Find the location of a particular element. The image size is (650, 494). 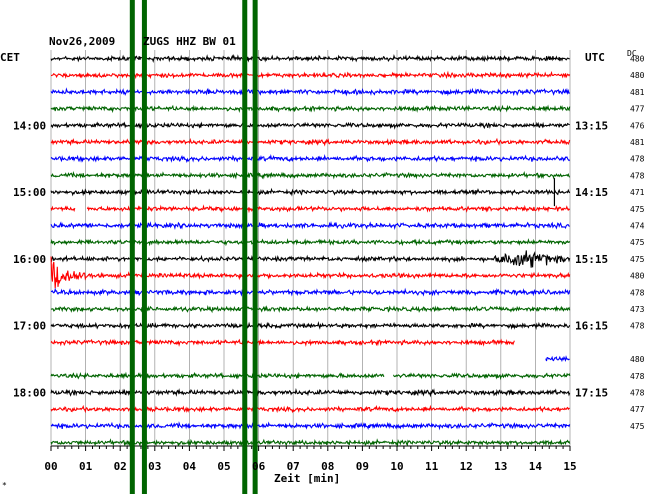

x-tick-label: 10 is located at coordinates (396, 466).